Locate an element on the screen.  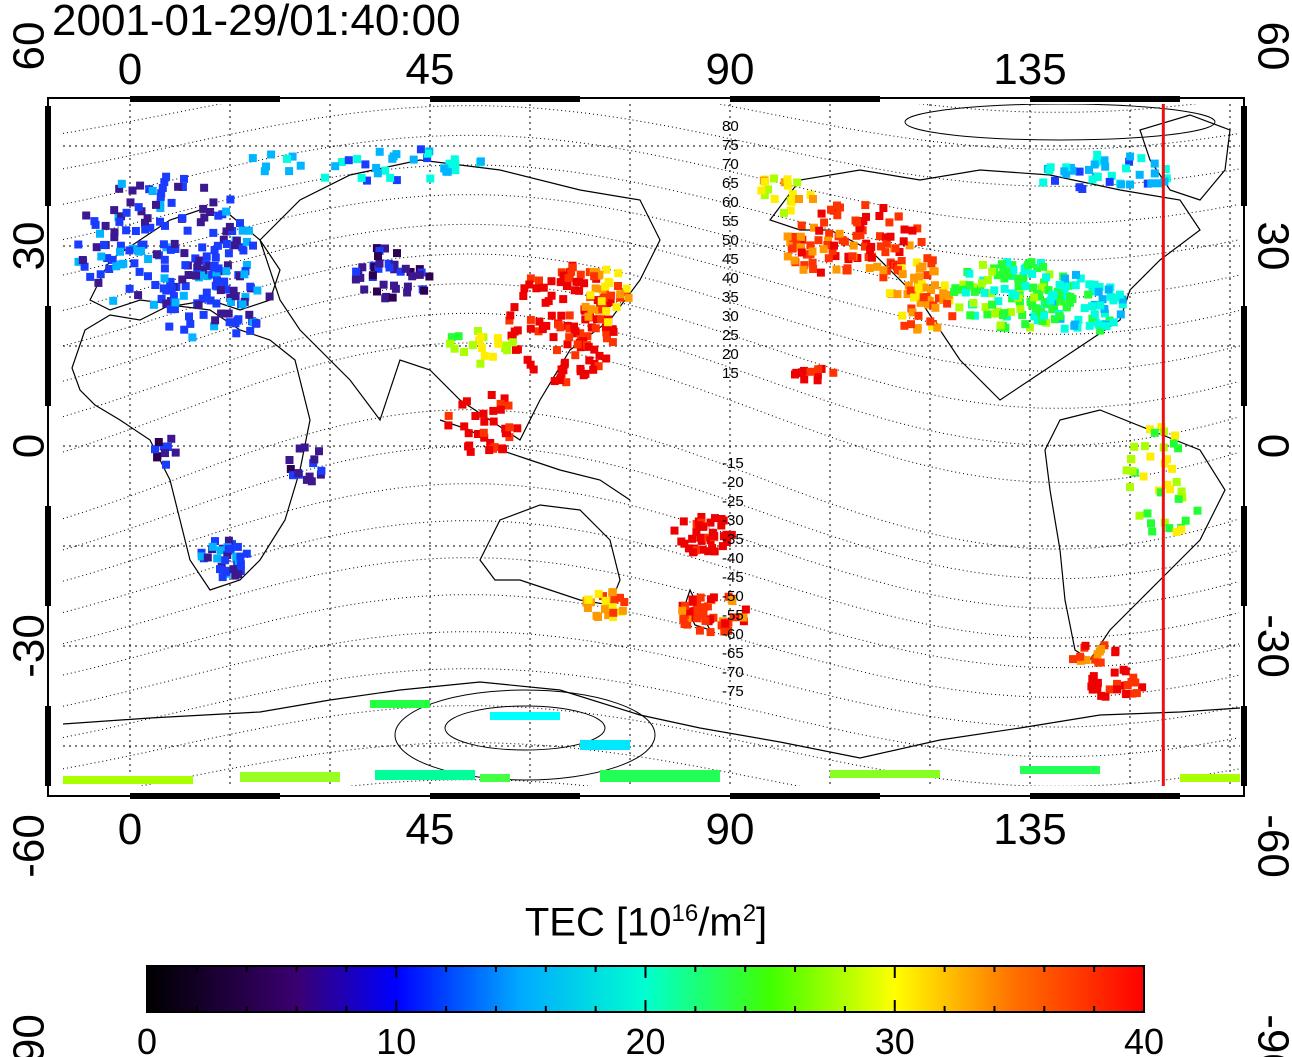
bottom-longitude-ticks: 04590135180-135-90-45 is located at coordinates (592, 829).